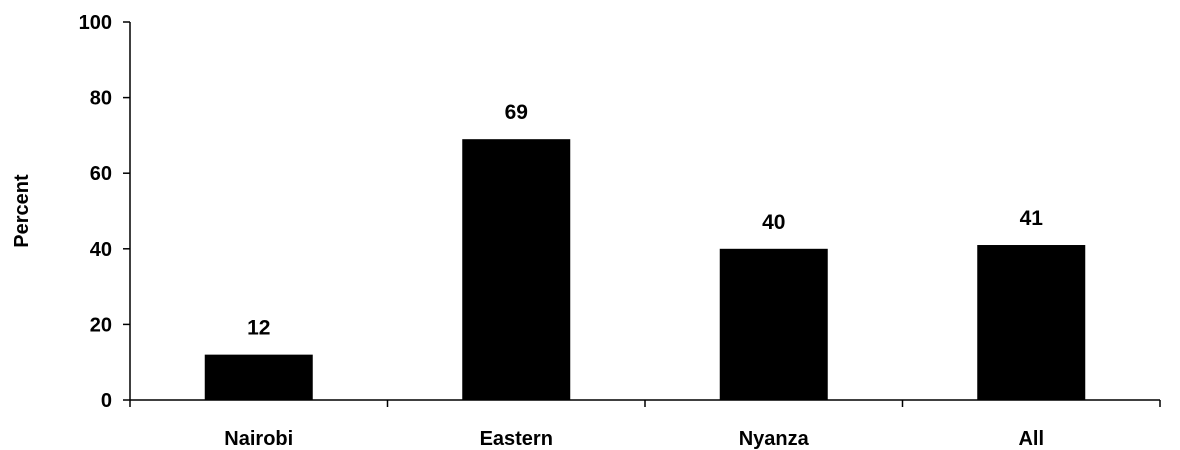 Image resolution: width=1180 pixels, height=450 pixels. What do you see at coordinates (1032, 218) in the screenshot?
I see `data-label: 41` at bounding box center [1032, 218].